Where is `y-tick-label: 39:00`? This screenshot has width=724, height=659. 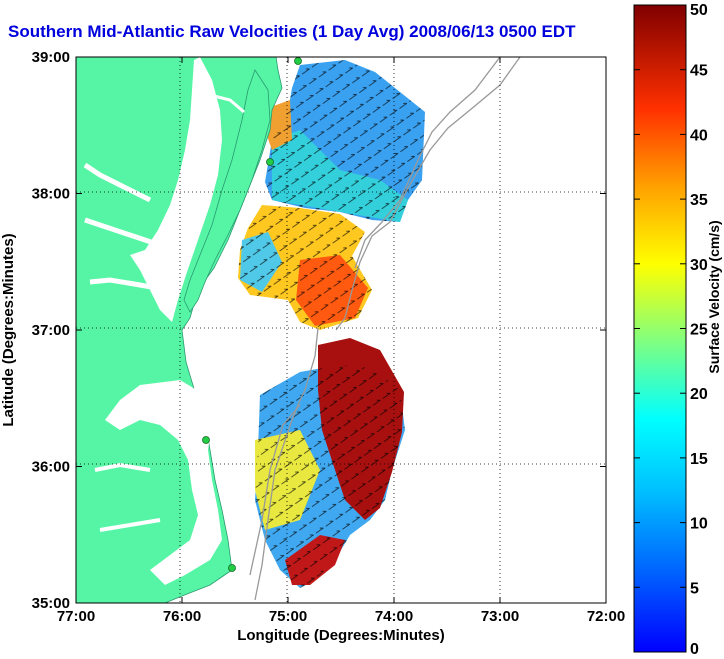 y-tick-label: 39:00 is located at coordinates (51, 57).